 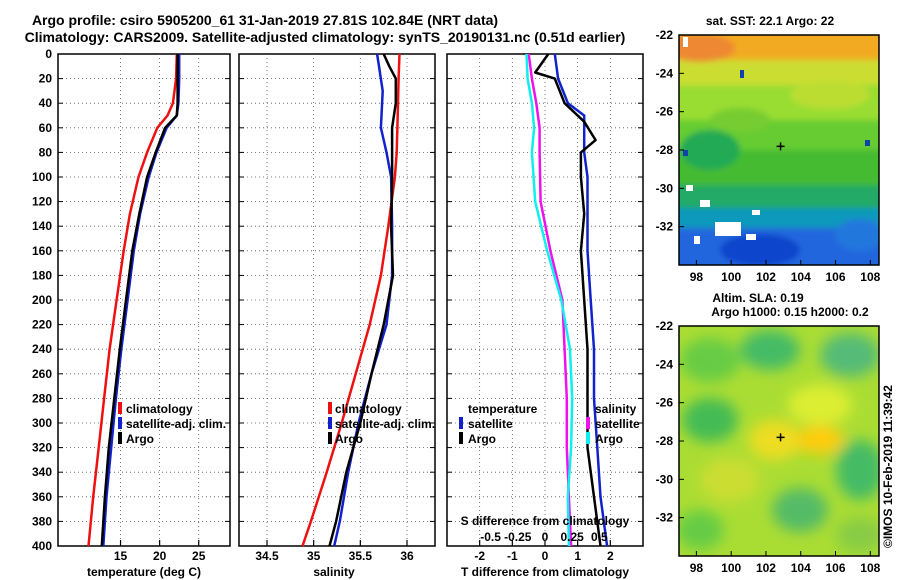 What do you see at coordinates (267, 556) in the screenshot?
I see `salinity-x-tick-label: 34.5` at bounding box center [267, 556].